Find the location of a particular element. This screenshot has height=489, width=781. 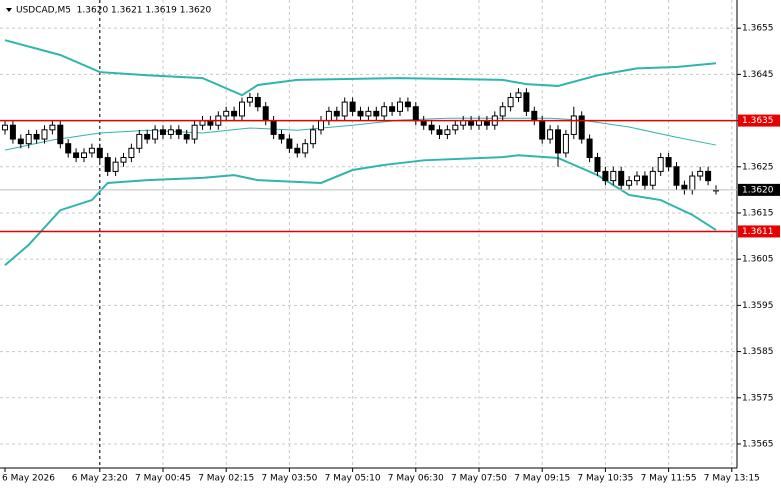

x-tick-label: 7 May 13:15 is located at coordinates (732, 479).